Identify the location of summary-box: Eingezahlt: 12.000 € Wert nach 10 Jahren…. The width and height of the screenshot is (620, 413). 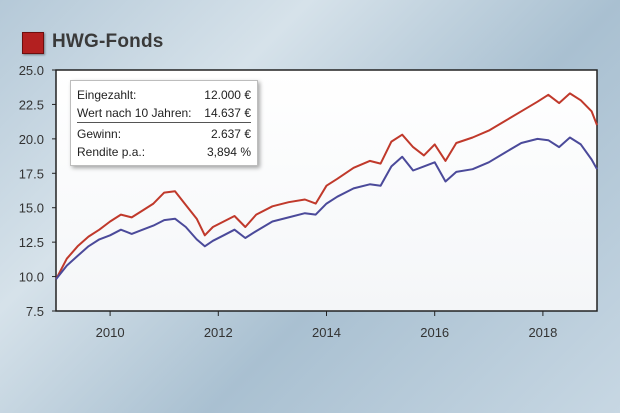
(164, 123).